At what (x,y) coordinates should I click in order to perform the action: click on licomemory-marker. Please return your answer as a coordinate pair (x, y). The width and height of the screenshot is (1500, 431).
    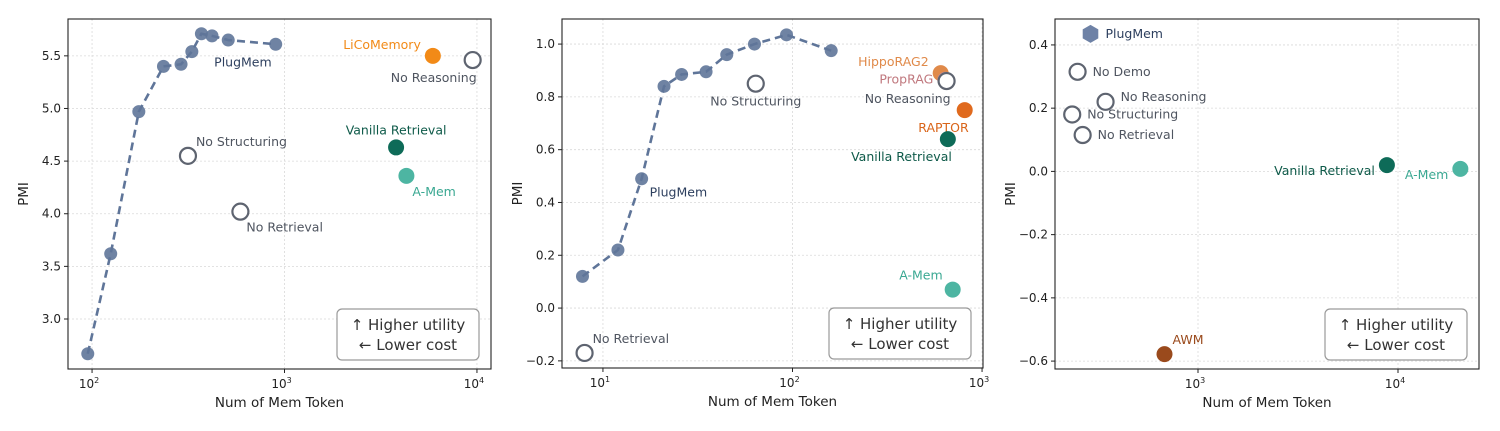
    Looking at the image, I should click on (432, 55).